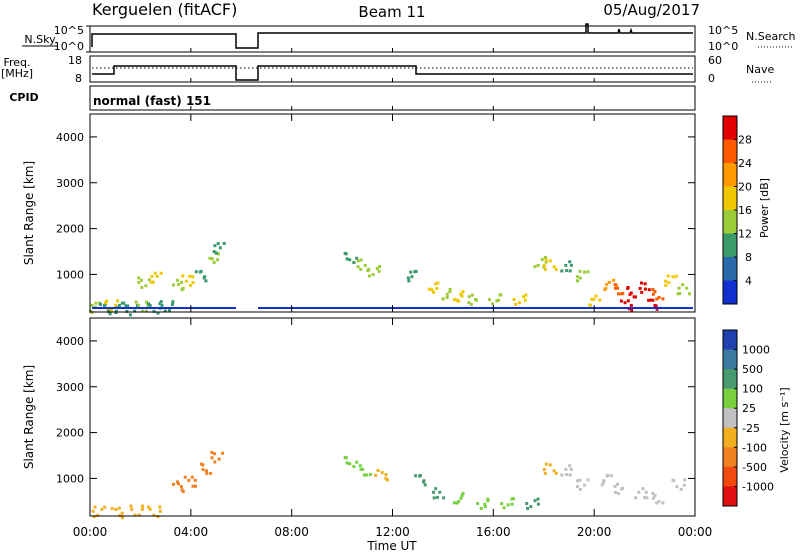 The height and width of the screenshot is (554, 800). What do you see at coordinates (745, 210) in the screenshot?
I see `colorbar-tick-label: 16` at bounding box center [745, 210].